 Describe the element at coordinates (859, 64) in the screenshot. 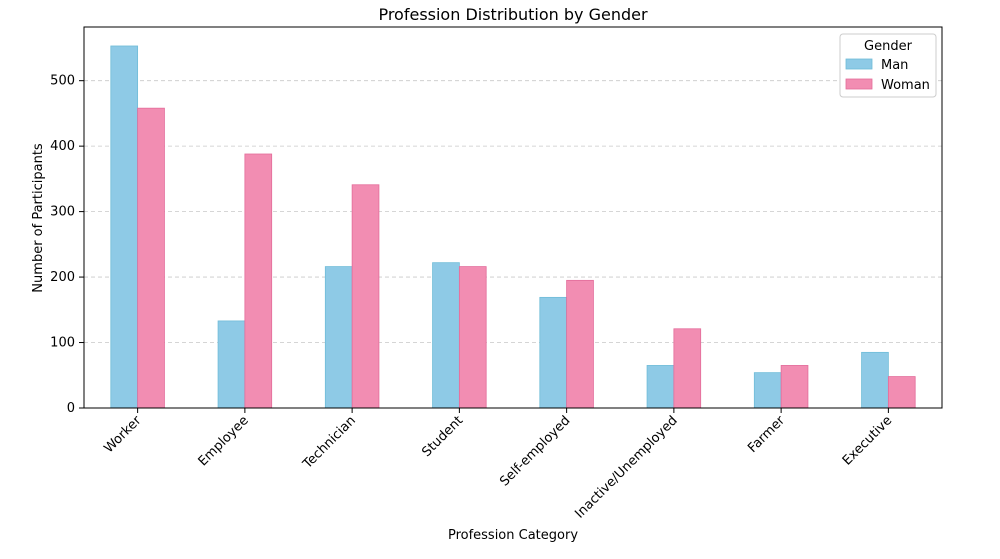

I see `legend-swatch-man` at that location.